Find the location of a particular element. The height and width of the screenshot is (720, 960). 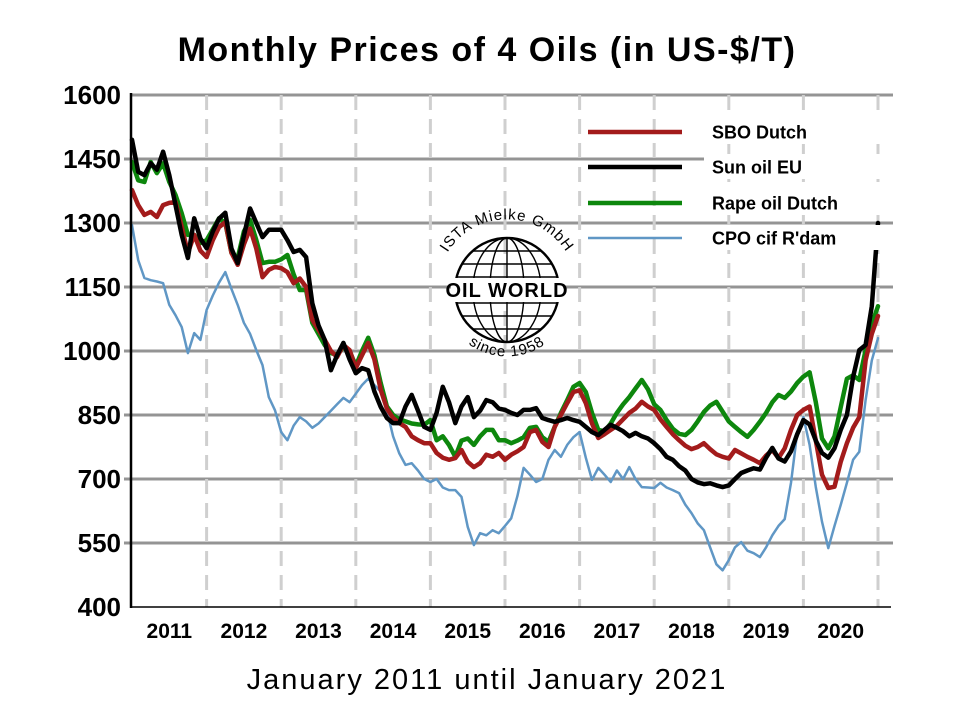

y-tick-label-550: 550 is located at coordinates (99, 543).